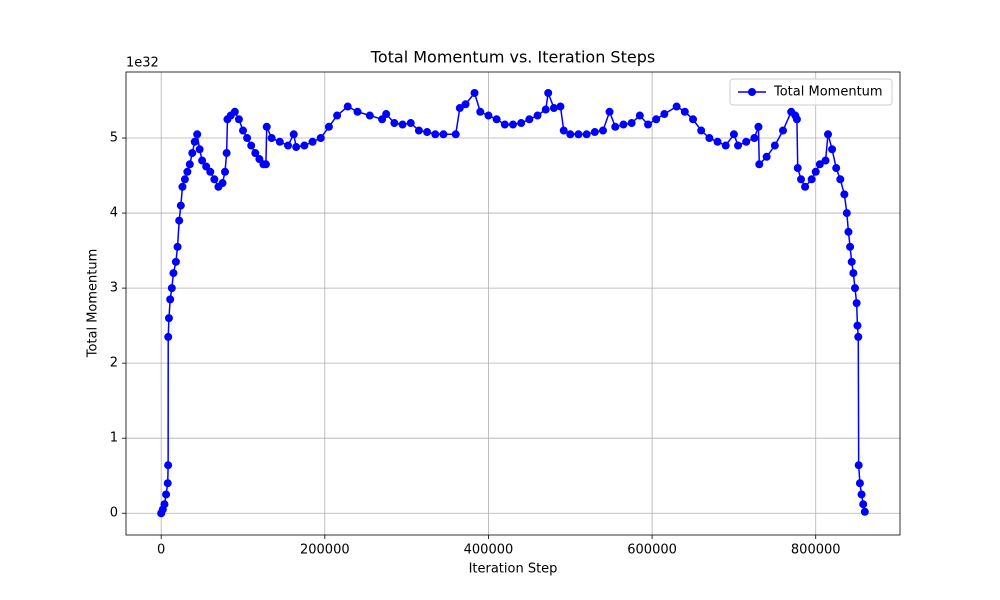 This screenshot has height=600, width=1000. Describe the element at coordinates (114, 138) in the screenshot. I see `y-tick-label: 5` at that location.